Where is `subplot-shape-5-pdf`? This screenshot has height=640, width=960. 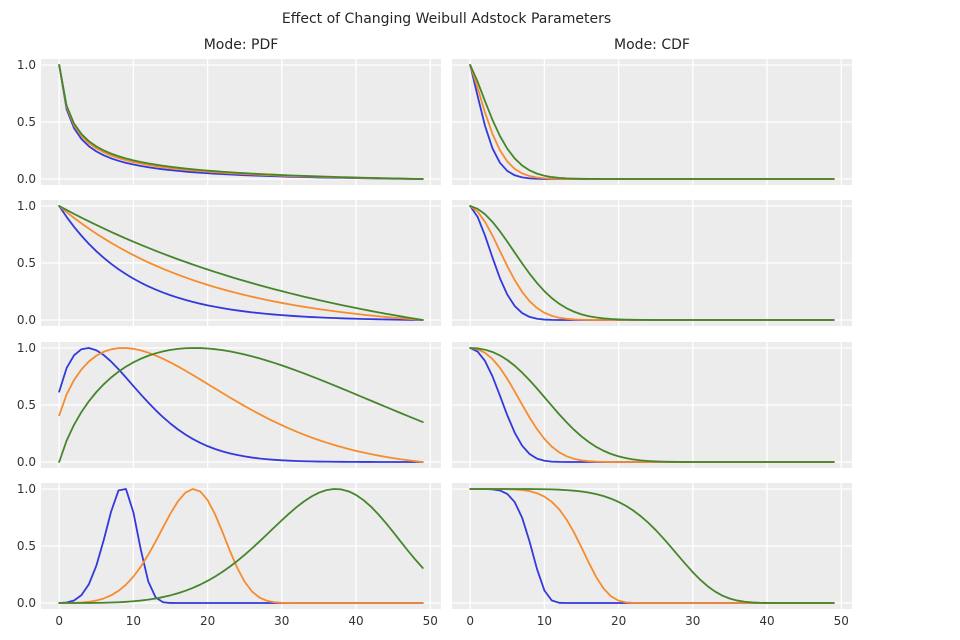 subplot-shape-5-pdf is located at coordinates (241, 546).